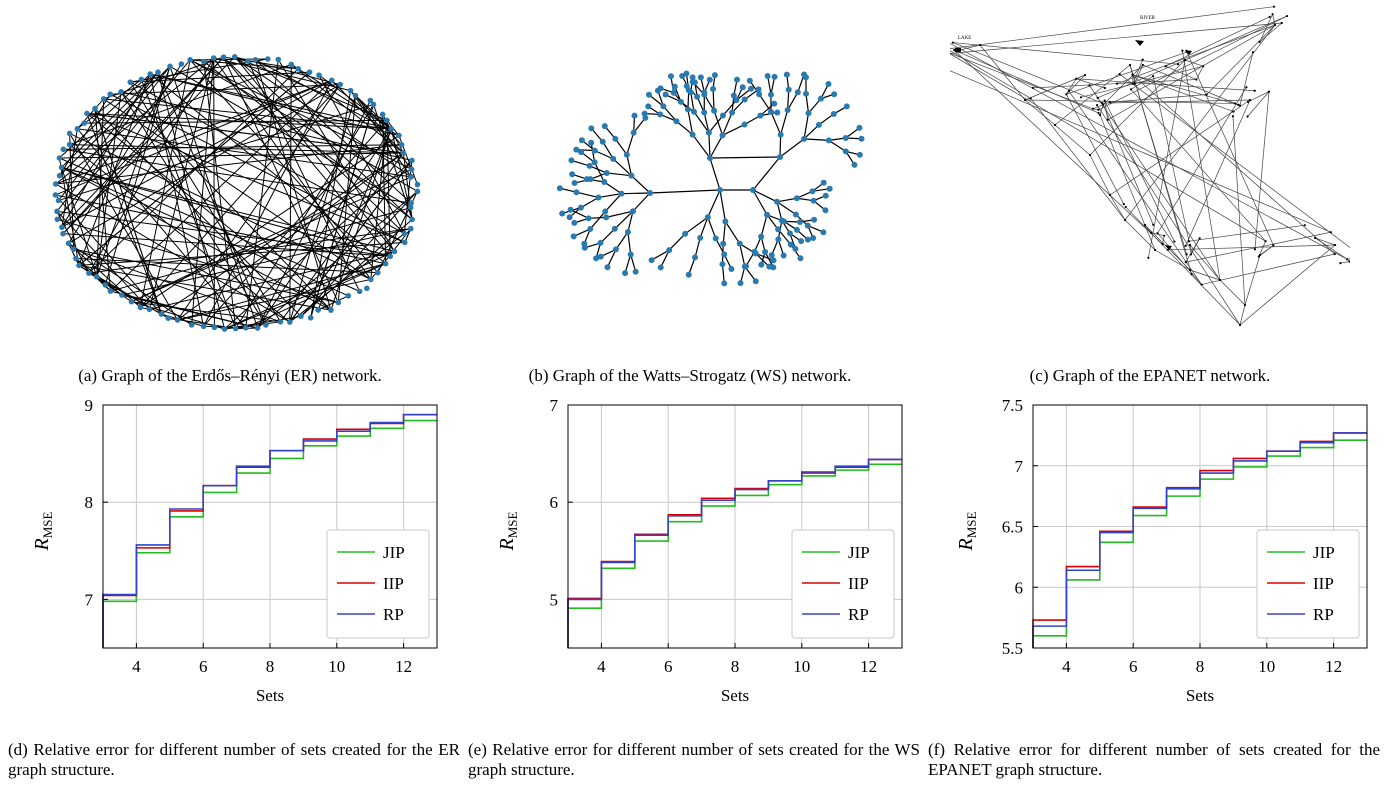 The width and height of the screenshot is (1397, 793). I want to click on y-axis-label: RMSE, so click(508, 531).